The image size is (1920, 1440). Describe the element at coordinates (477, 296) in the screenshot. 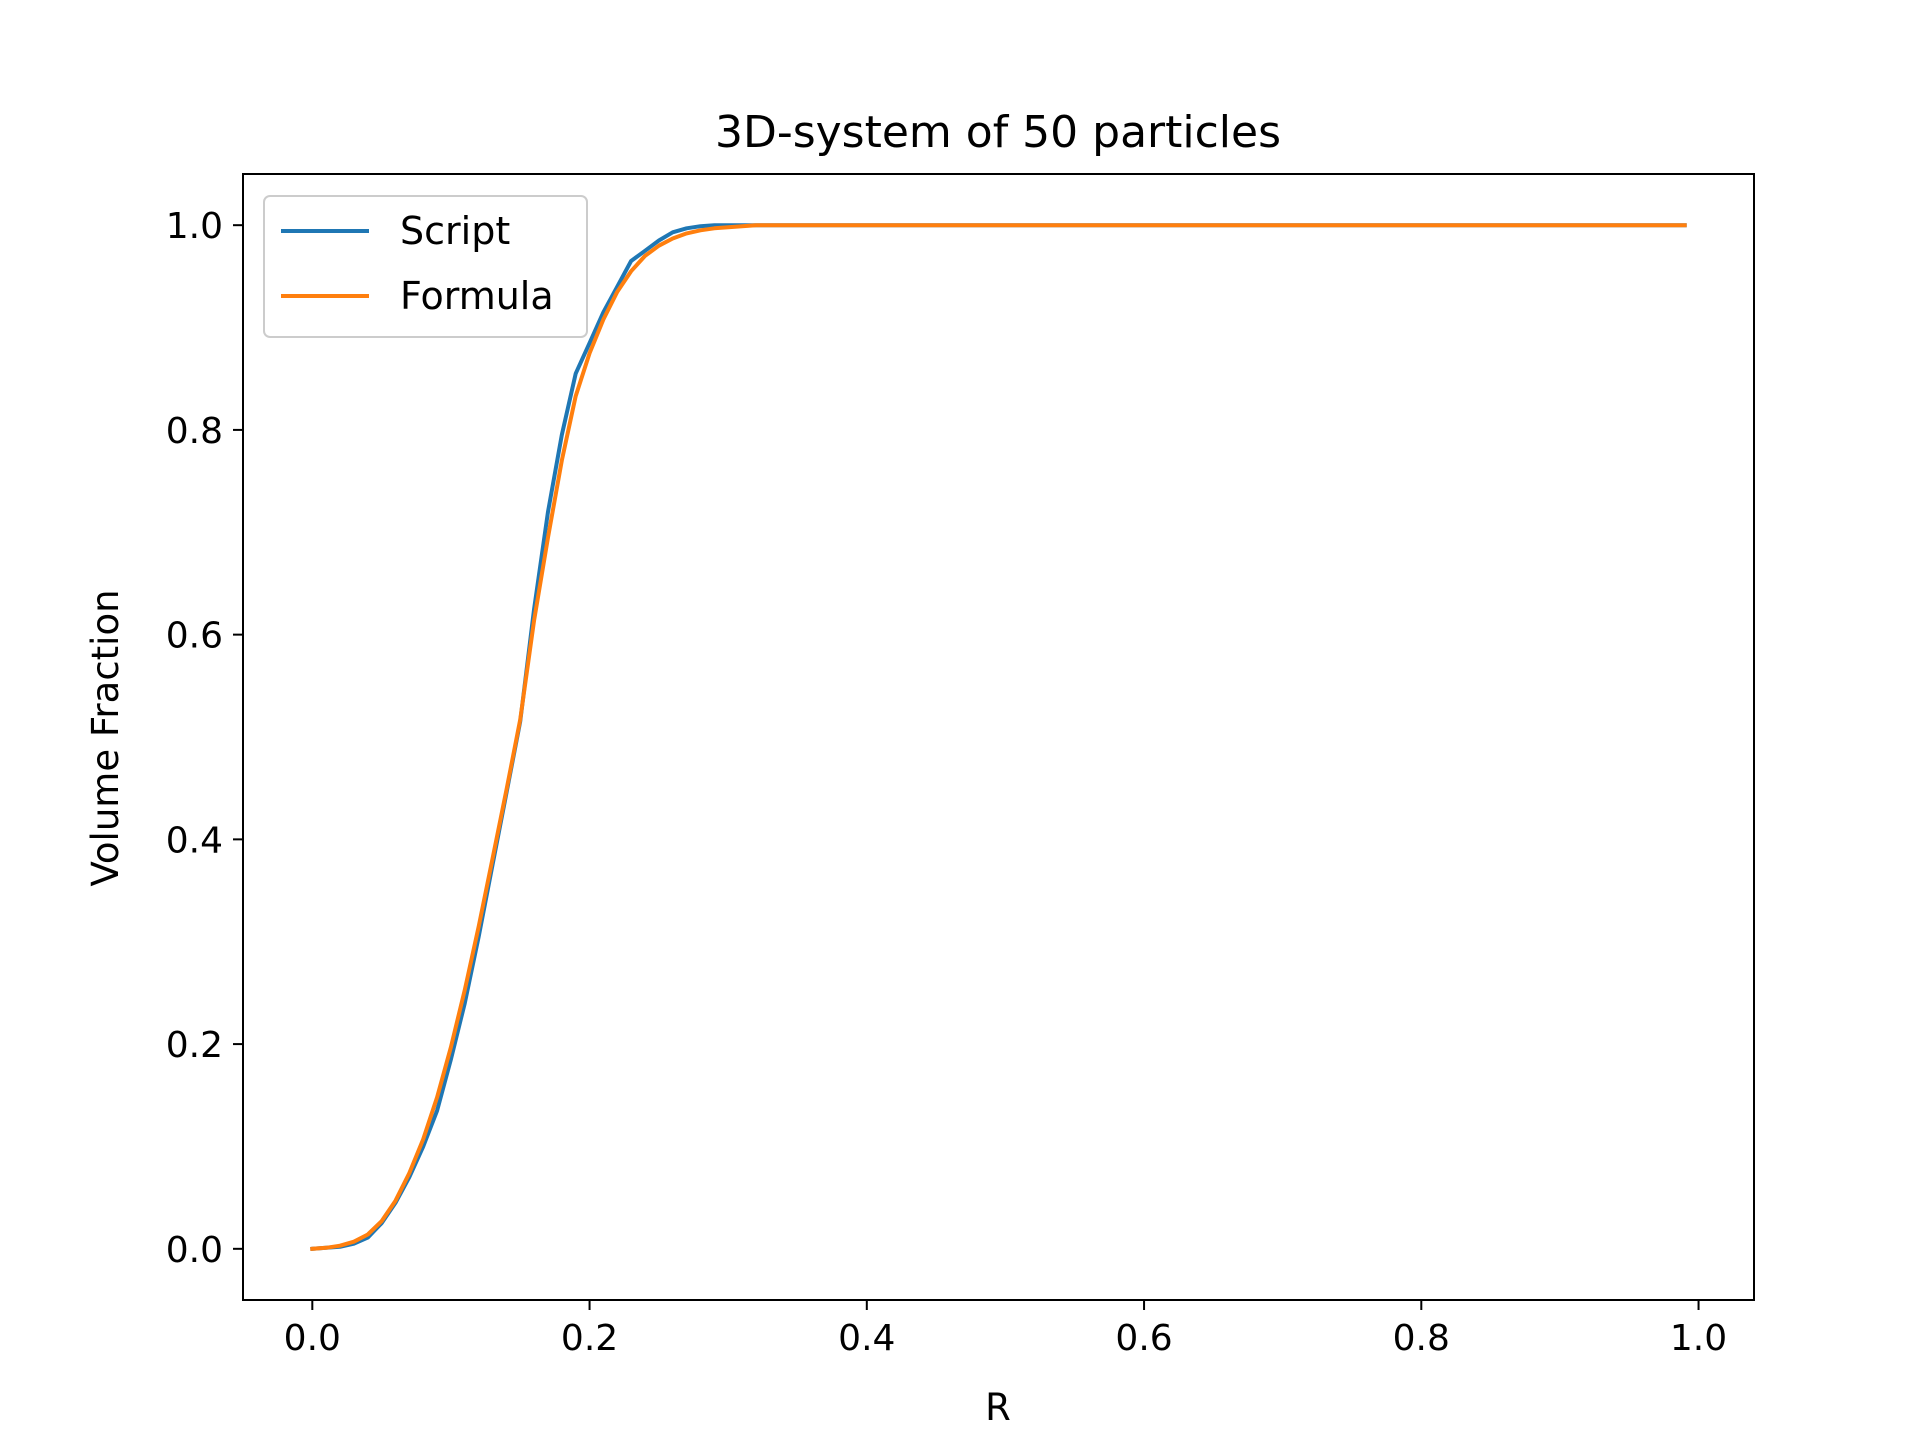

I see `legend-label-formula: Formula` at that location.